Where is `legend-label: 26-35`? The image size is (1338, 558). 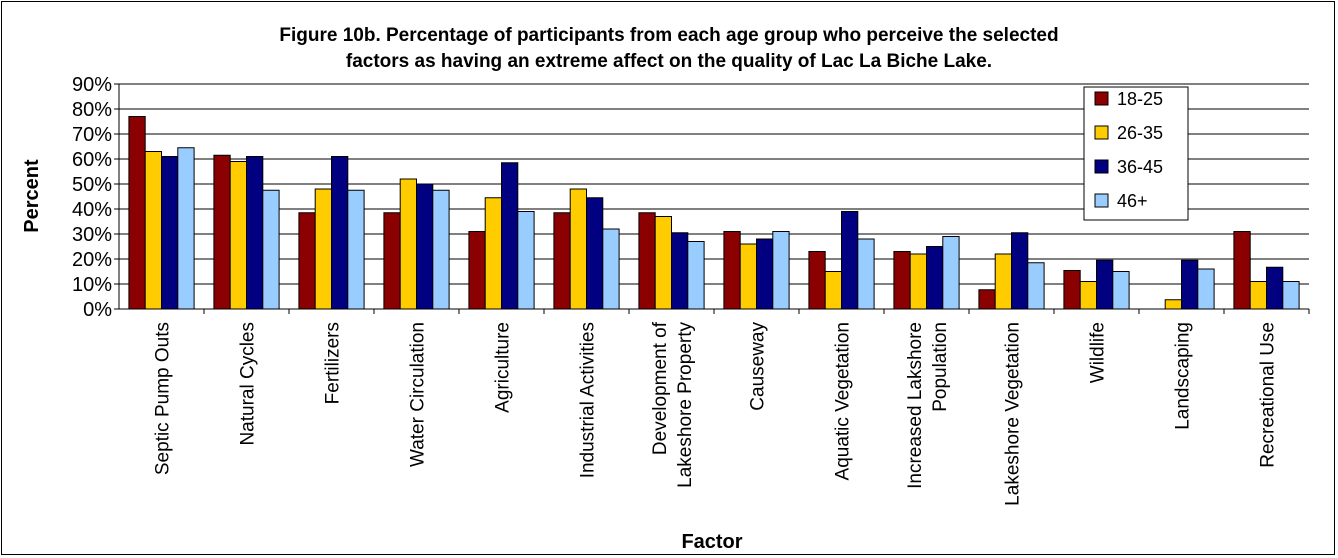
legend-label: 26-35 is located at coordinates (1140, 133).